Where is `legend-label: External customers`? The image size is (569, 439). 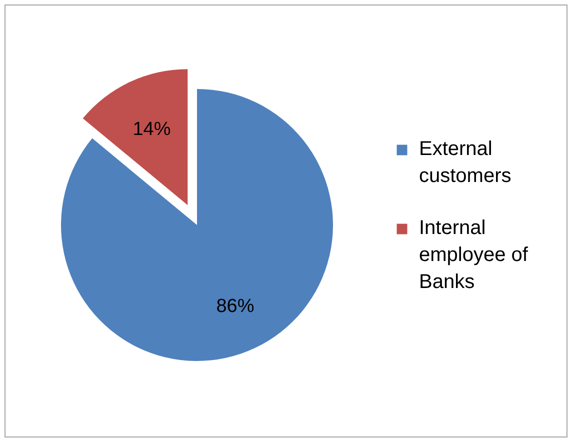
legend-label: External customers is located at coordinates (465, 162).